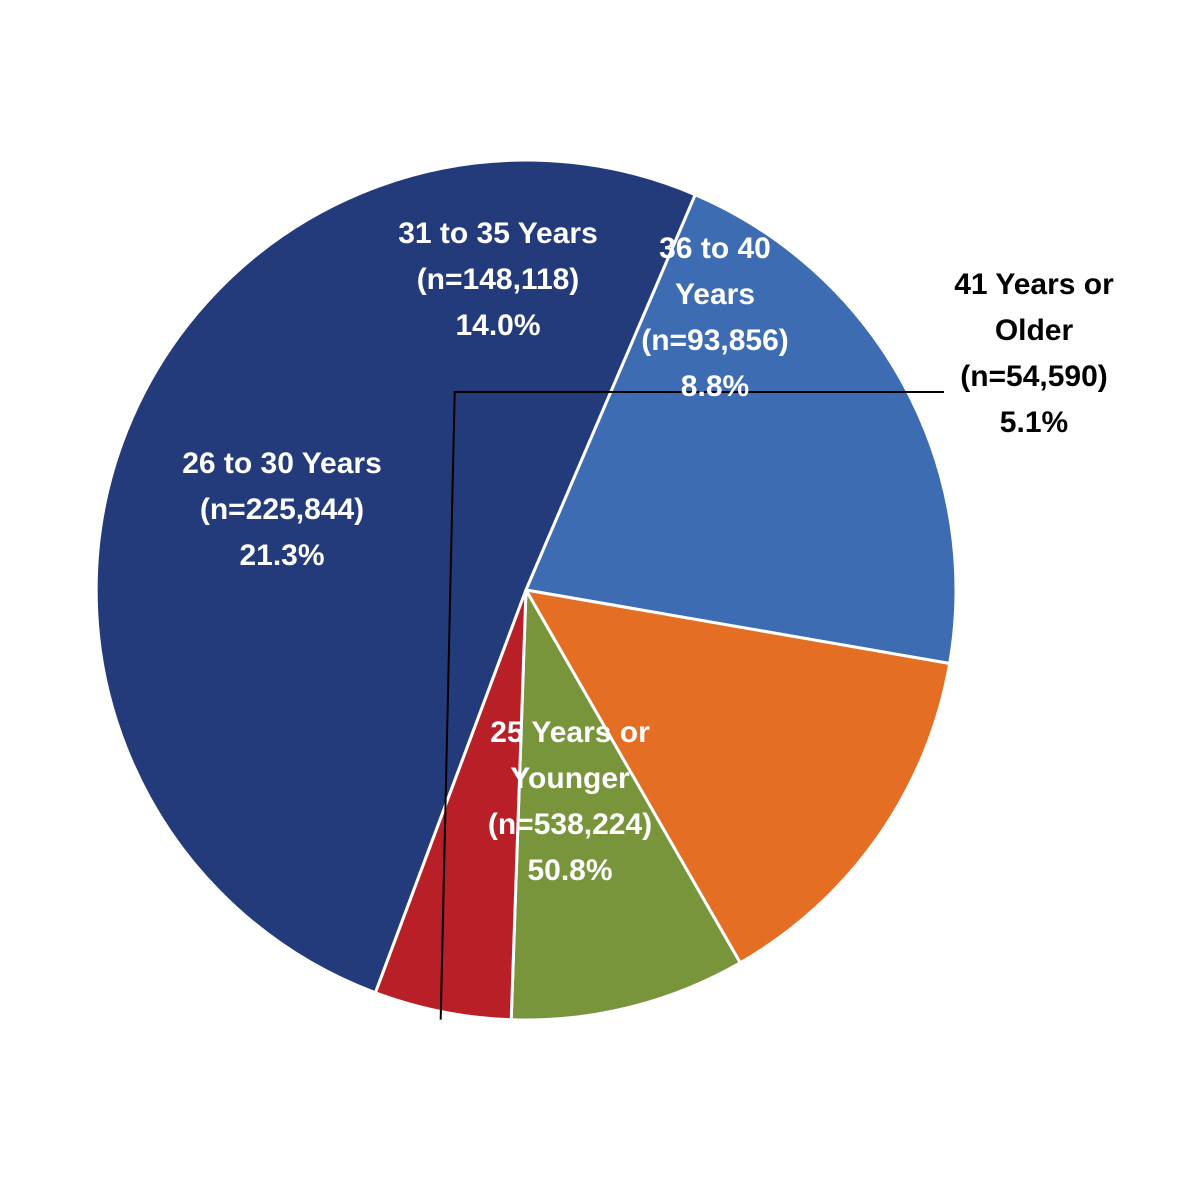  I want to click on slice-label-2: 31 to 35 Years (n=148,118) 14.0%, so click(498, 279).